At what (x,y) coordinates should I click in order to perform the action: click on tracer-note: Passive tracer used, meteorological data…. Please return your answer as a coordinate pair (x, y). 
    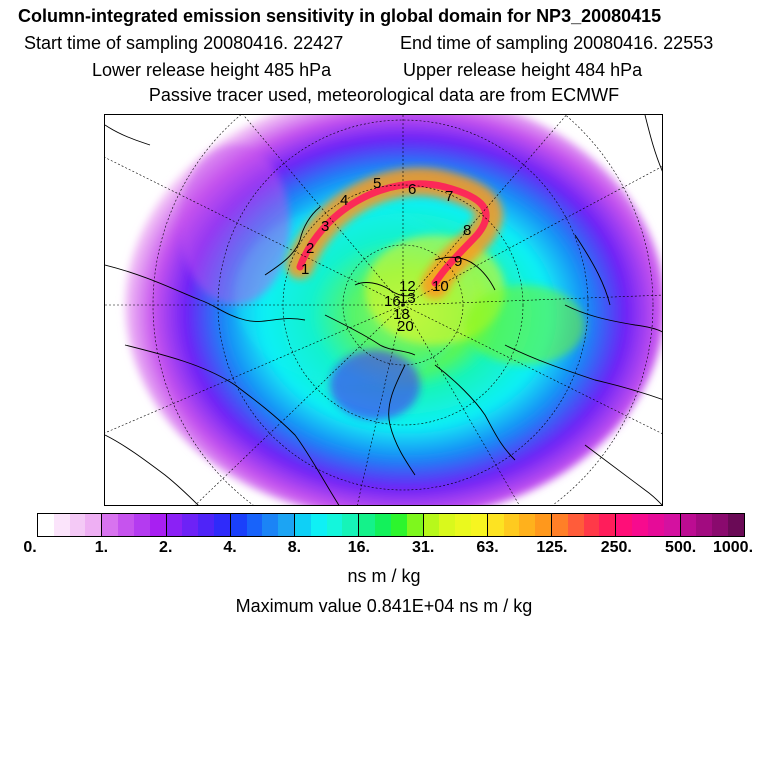
    Looking at the image, I should click on (384, 95).